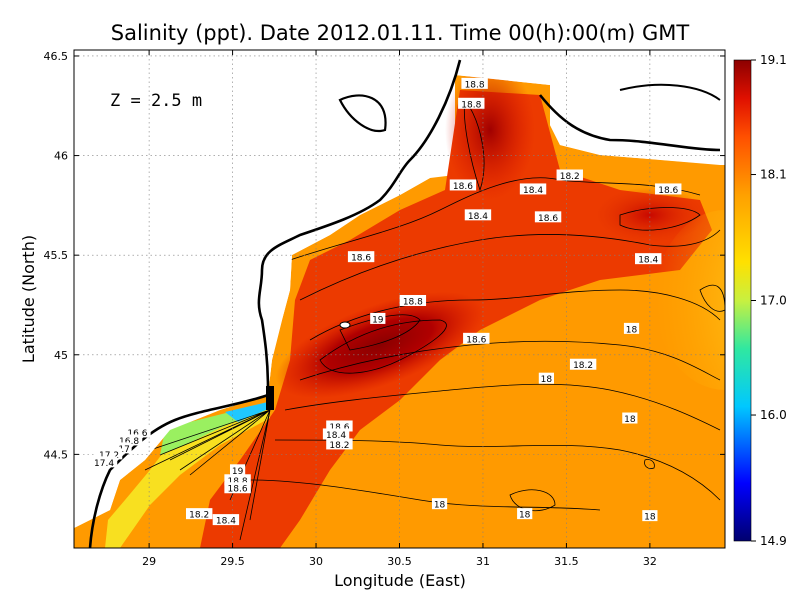 The width and height of the screenshot is (800, 600). What do you see at coordinates (28, 299) in the screenshot?
I see `y-axis-label: Latitude (North)` at bounding box center [28, 299].